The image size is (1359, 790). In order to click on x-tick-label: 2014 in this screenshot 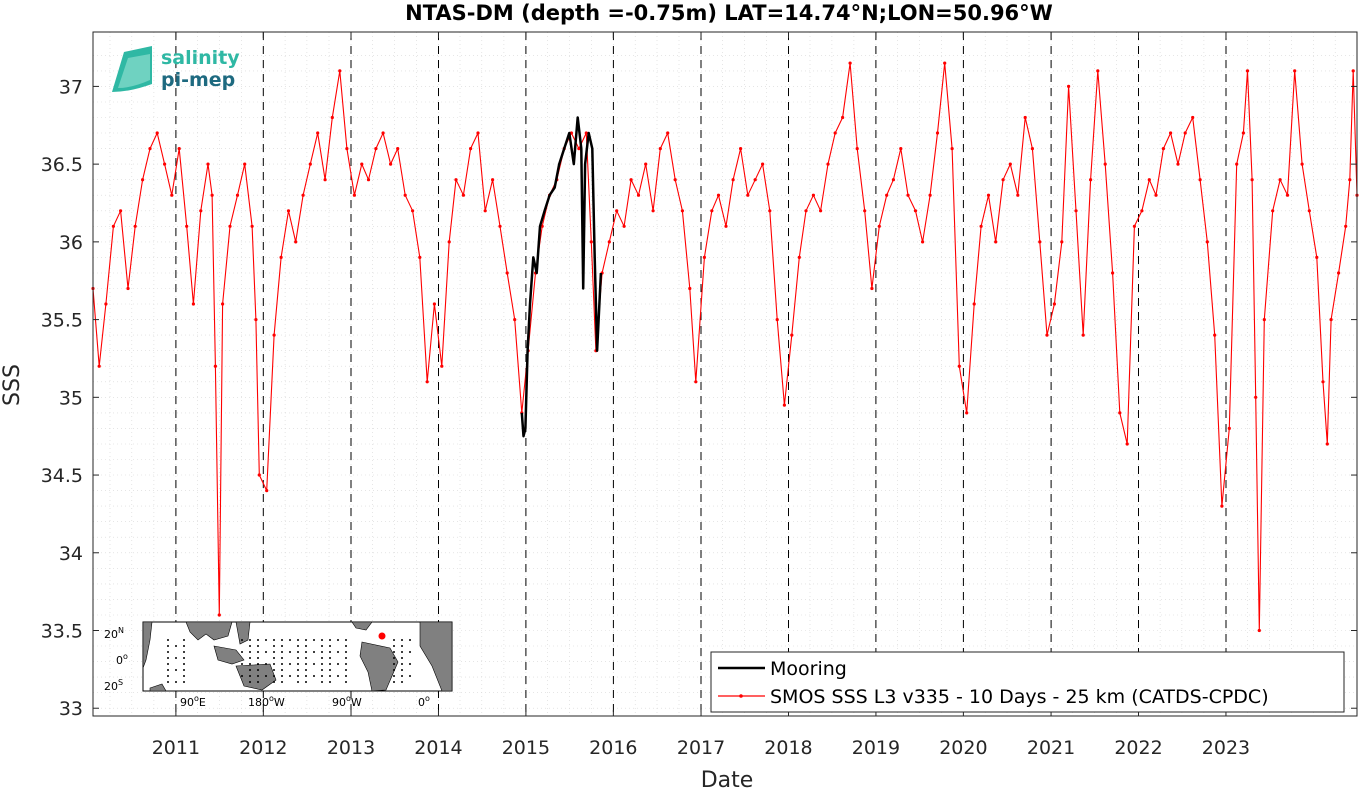, I will do `click(438, 748)`.